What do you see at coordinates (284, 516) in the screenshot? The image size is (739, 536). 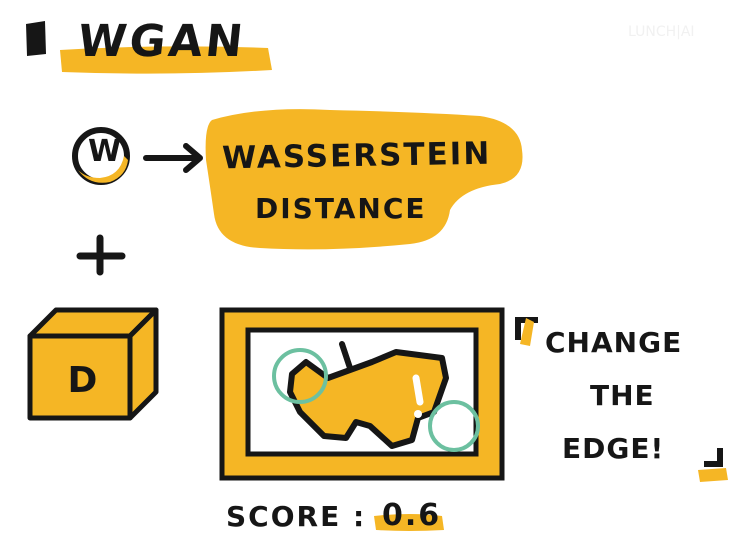 I see `score-label-text: SCORE` at bounding box center [284, 516].